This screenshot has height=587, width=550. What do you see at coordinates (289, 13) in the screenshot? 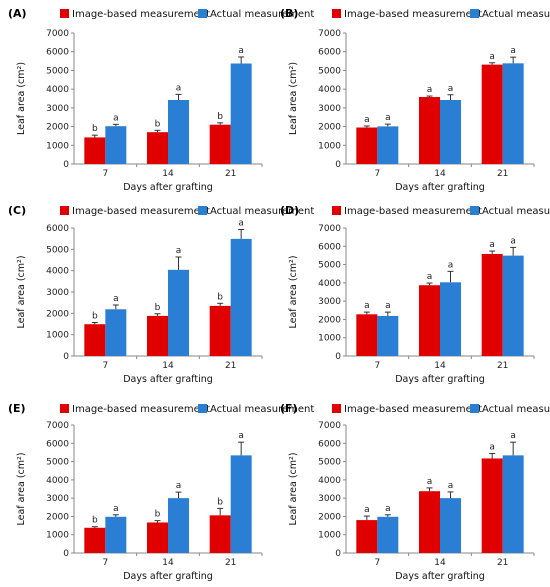
I see `panel-label: (B)` at bounding box center [289, 13].